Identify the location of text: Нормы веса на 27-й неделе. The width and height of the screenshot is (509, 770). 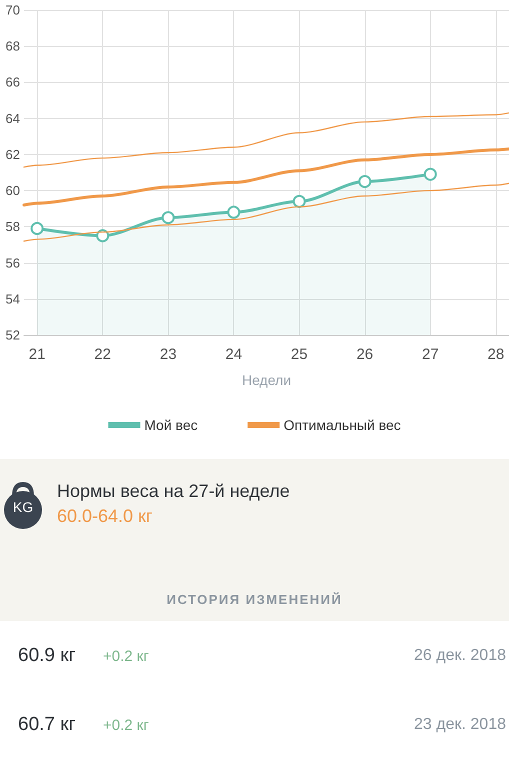
(173, 491).